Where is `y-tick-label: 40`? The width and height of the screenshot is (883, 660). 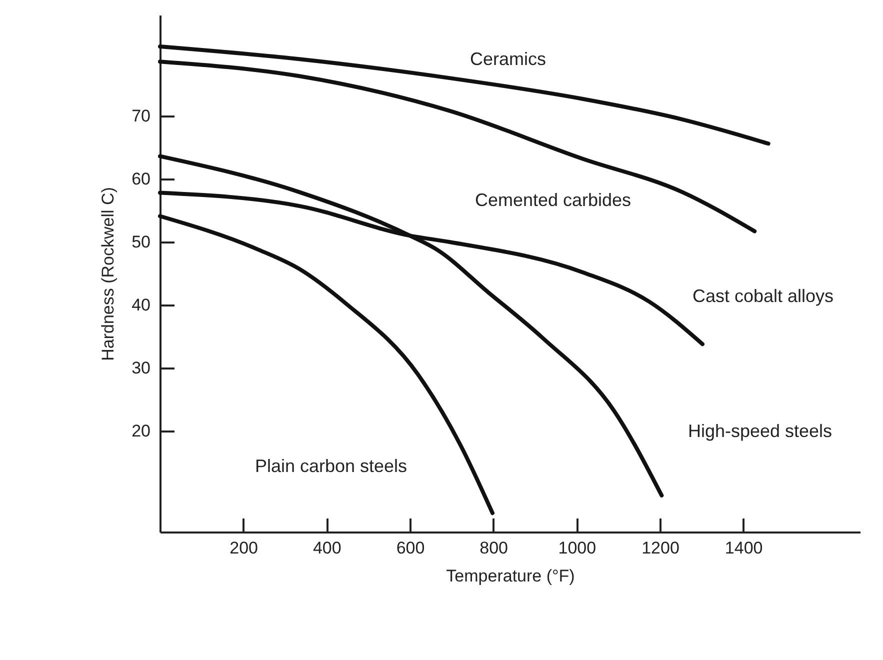
y-tick-label: 40 is located at coordinates (141, 305).